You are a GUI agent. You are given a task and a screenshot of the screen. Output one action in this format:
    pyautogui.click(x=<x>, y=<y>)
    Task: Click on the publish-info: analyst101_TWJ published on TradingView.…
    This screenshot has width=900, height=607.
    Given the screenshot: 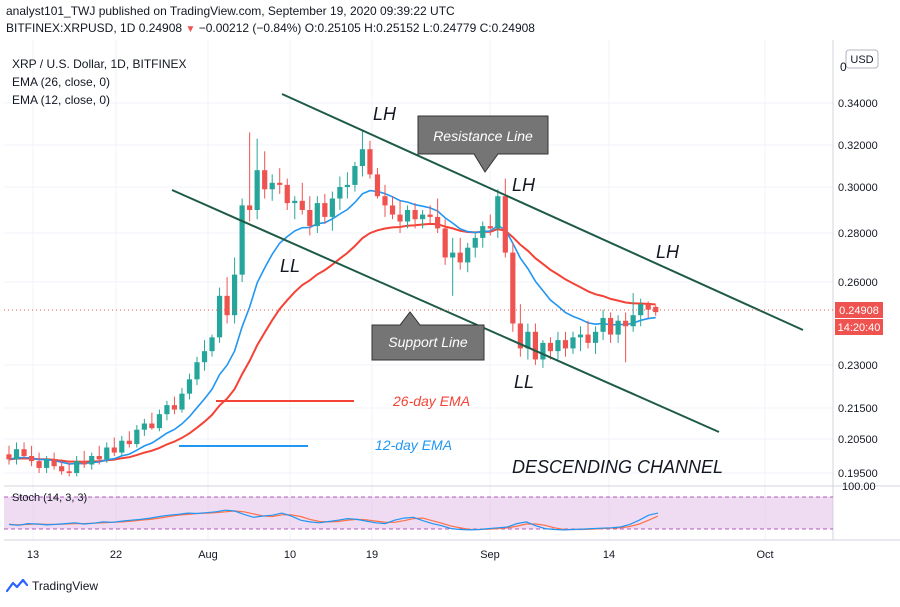 What is the action you would take?
    pyautogui.click(x=230, y=11)
    